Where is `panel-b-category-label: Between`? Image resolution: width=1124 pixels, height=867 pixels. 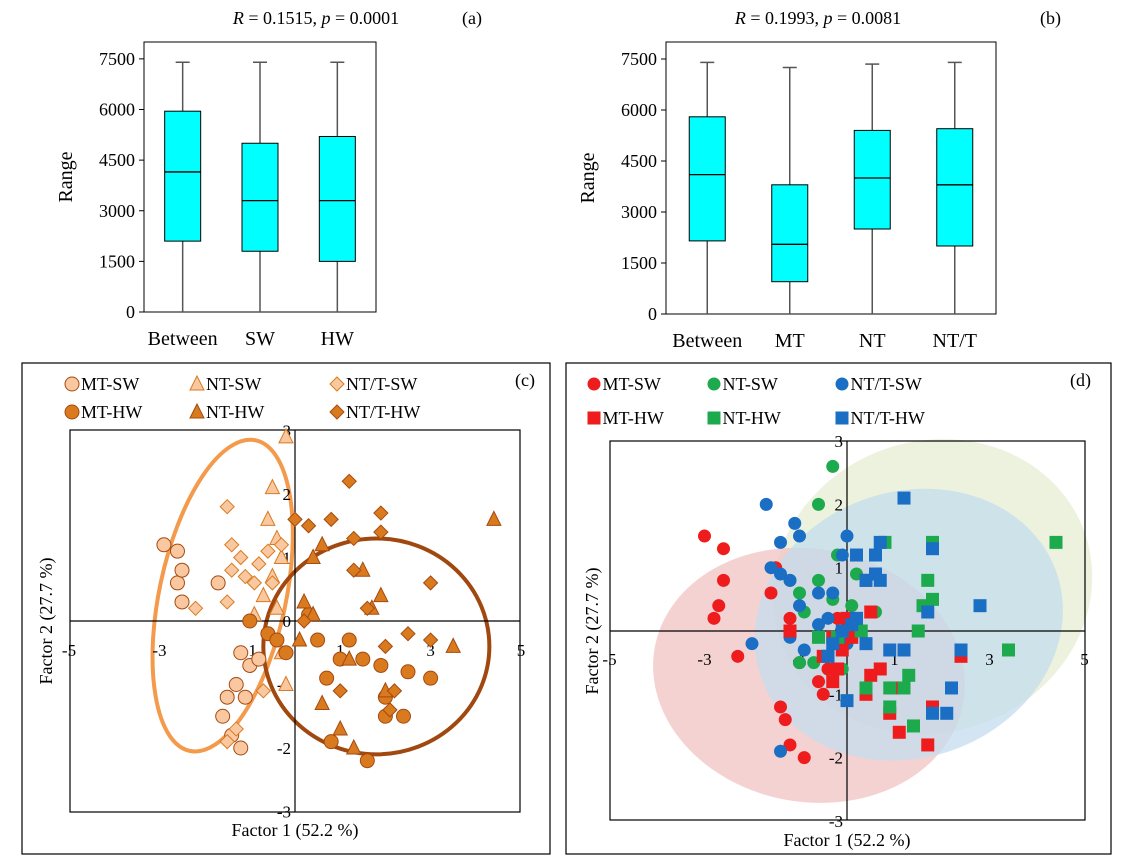
panel-b-category-label: Between is located at coordinates (707, 341).